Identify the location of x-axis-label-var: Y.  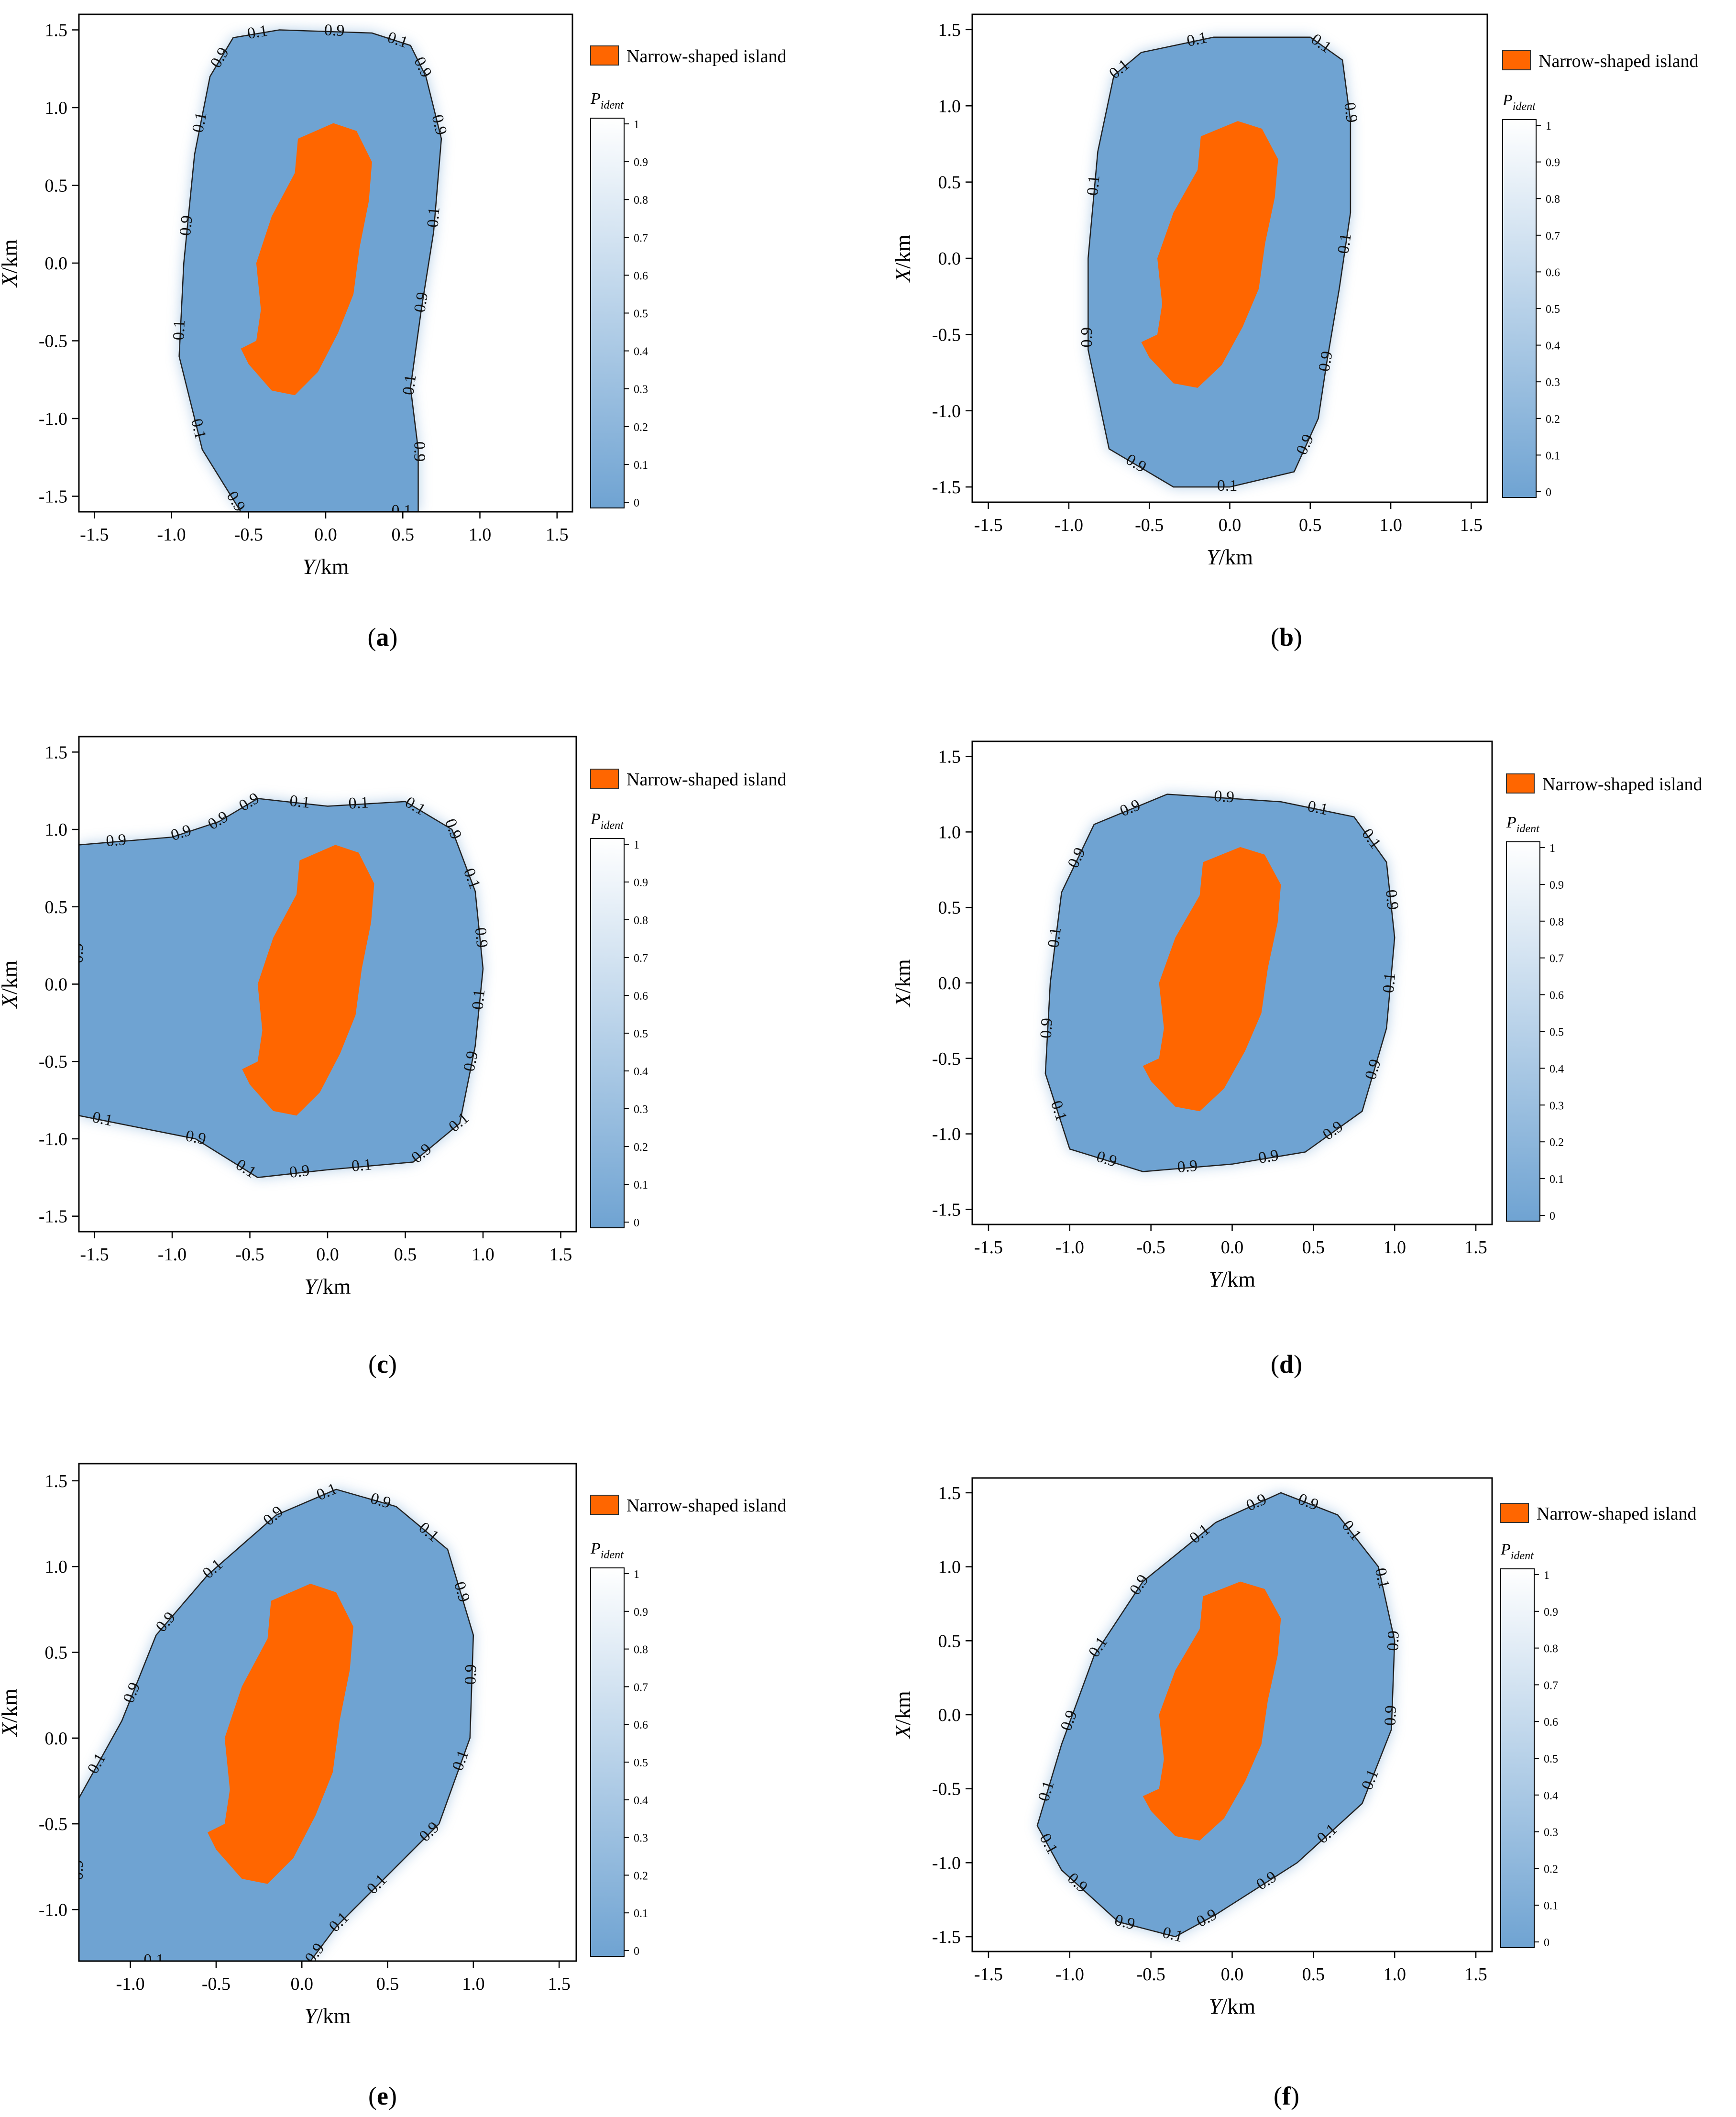
(311, 2016).